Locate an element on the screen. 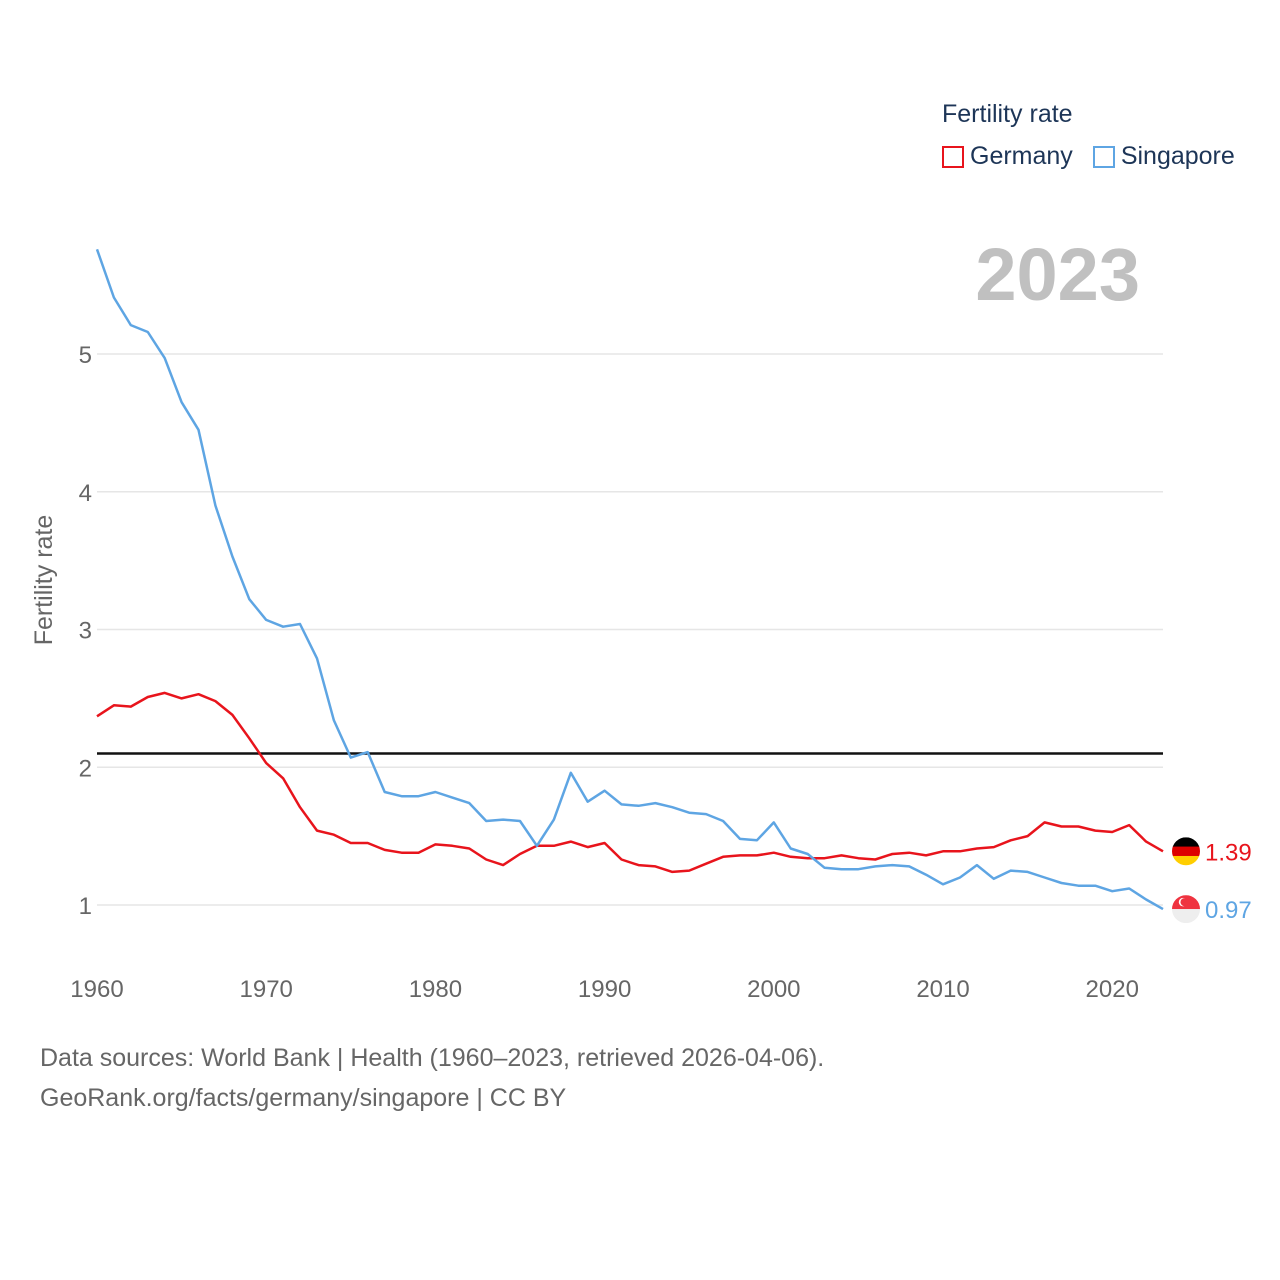 This screenshot has width=1280, height=1280. x-tick-label-2010: 2010 is located at coordinates (942, 989).